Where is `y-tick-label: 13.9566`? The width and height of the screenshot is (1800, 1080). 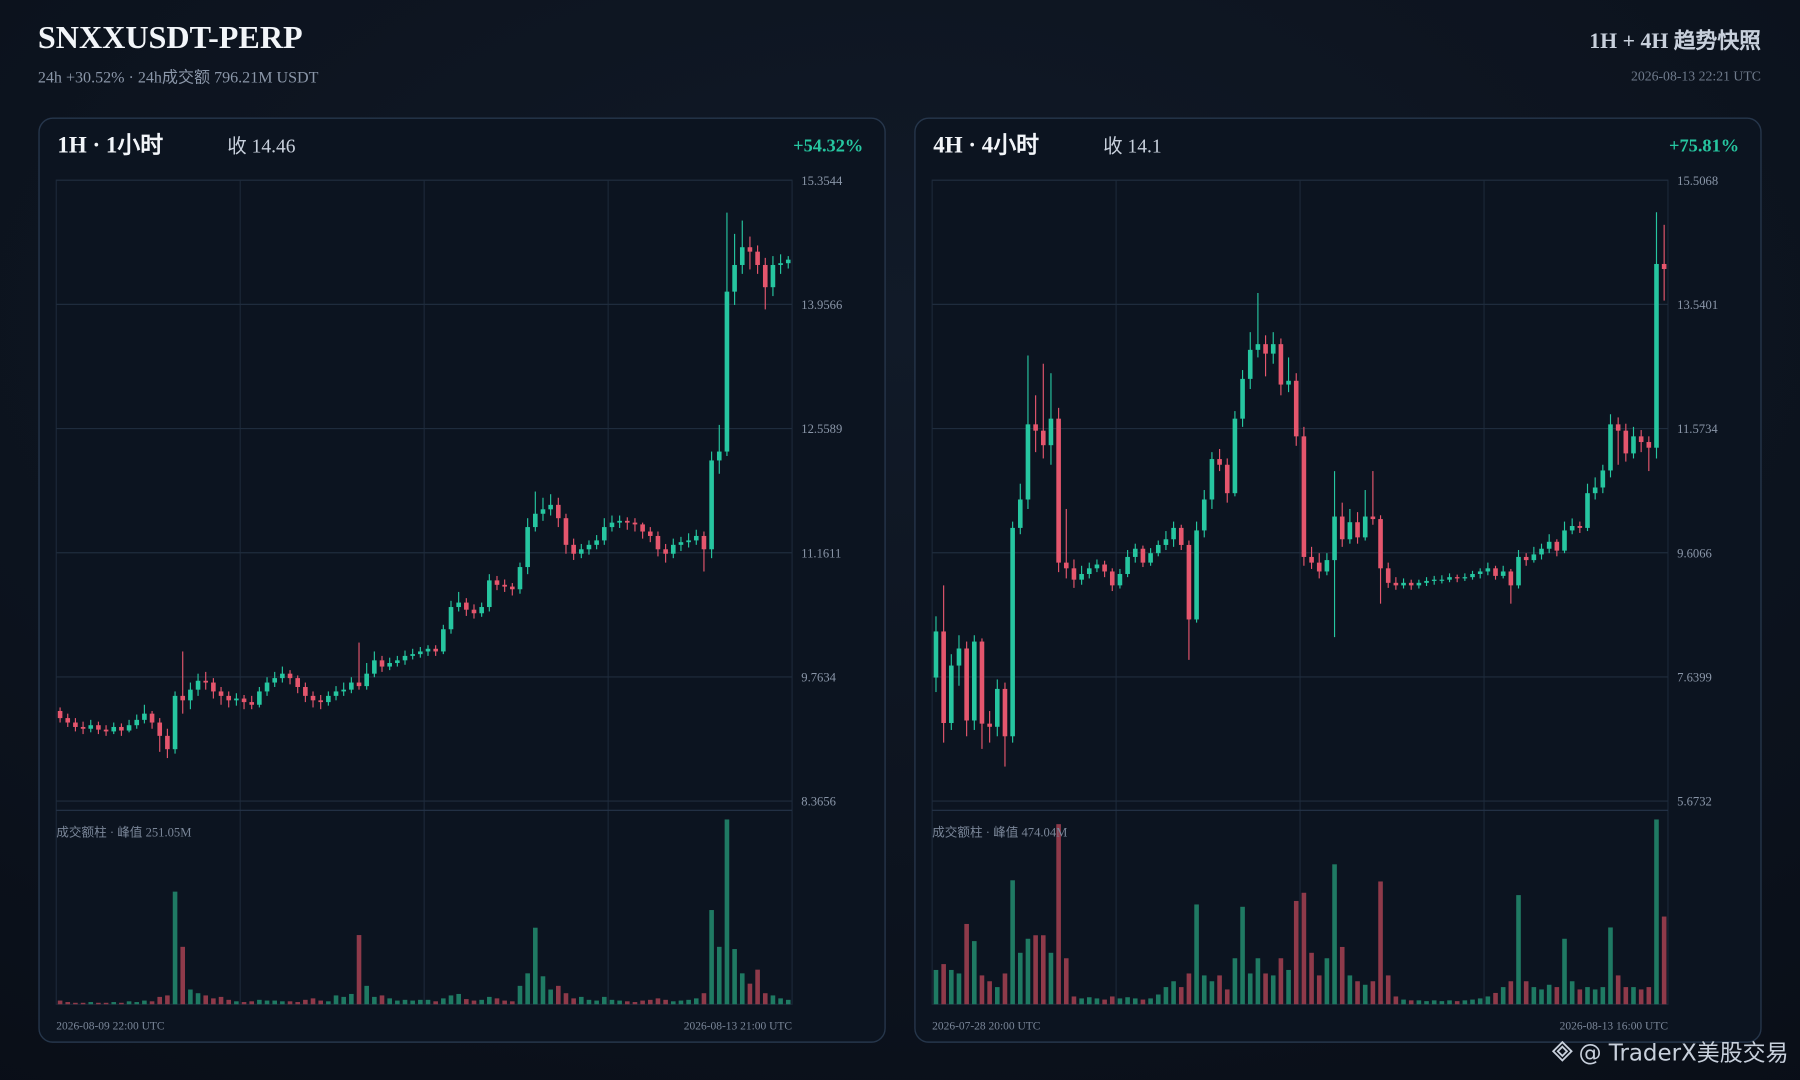 y-tick-label: 13.9566 is located at coordinates (821, 305).